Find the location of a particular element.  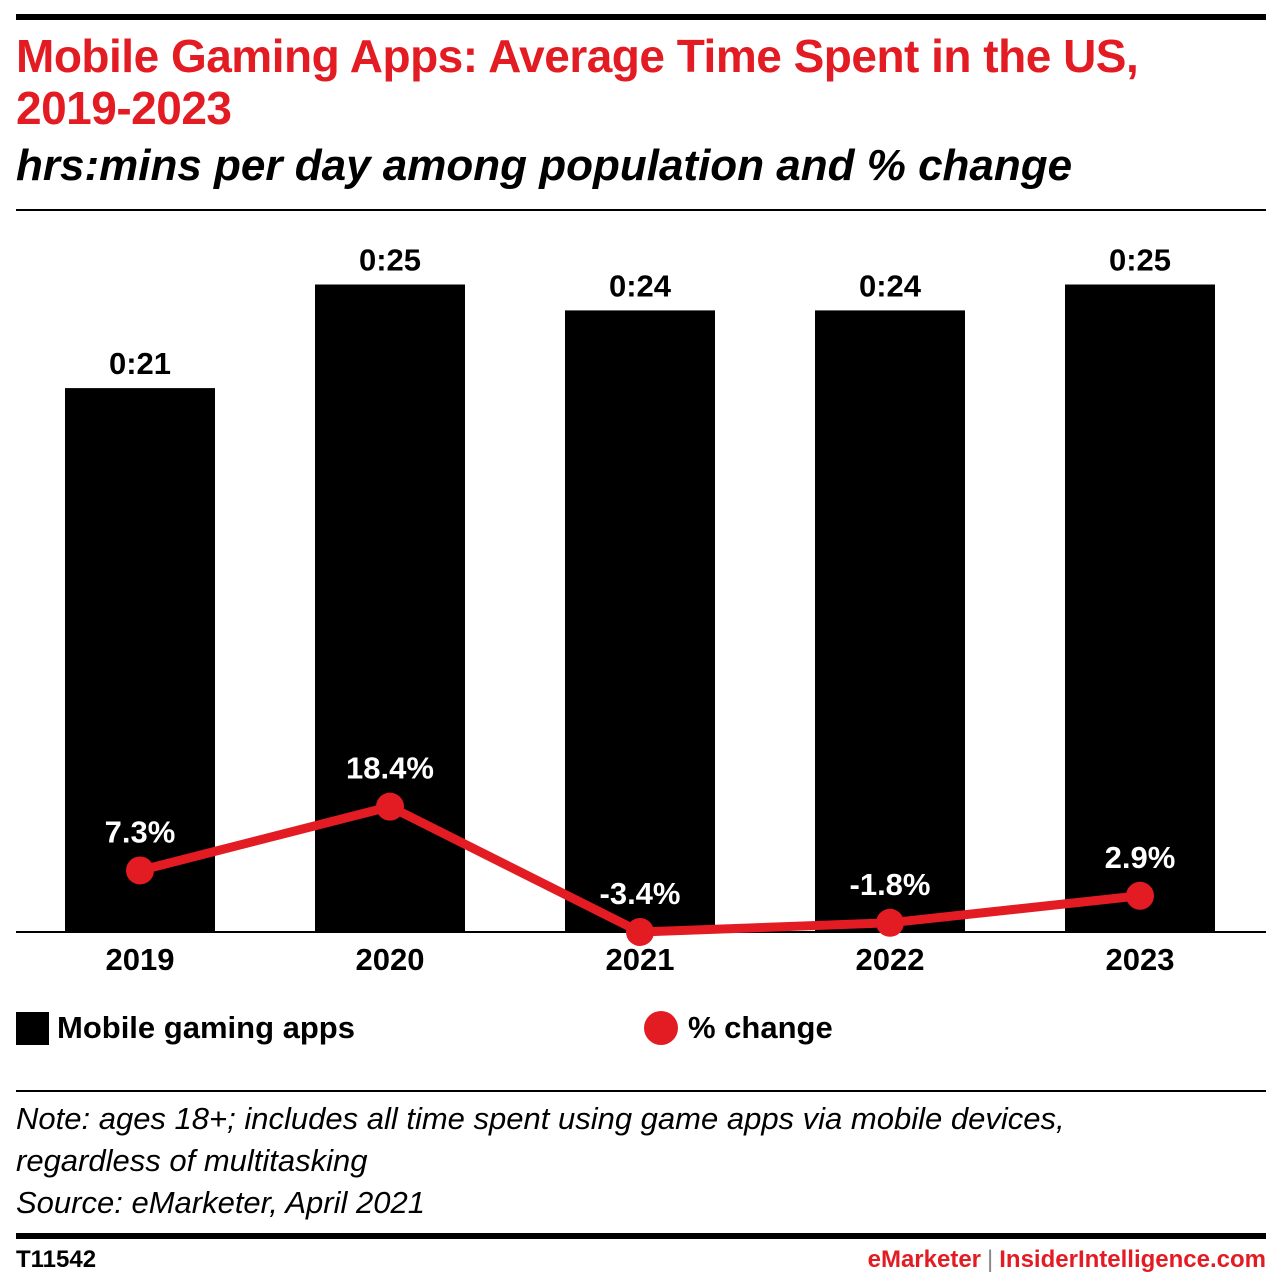

bar-value-label-2021: 0:24 is located at coordinates (640, 285).